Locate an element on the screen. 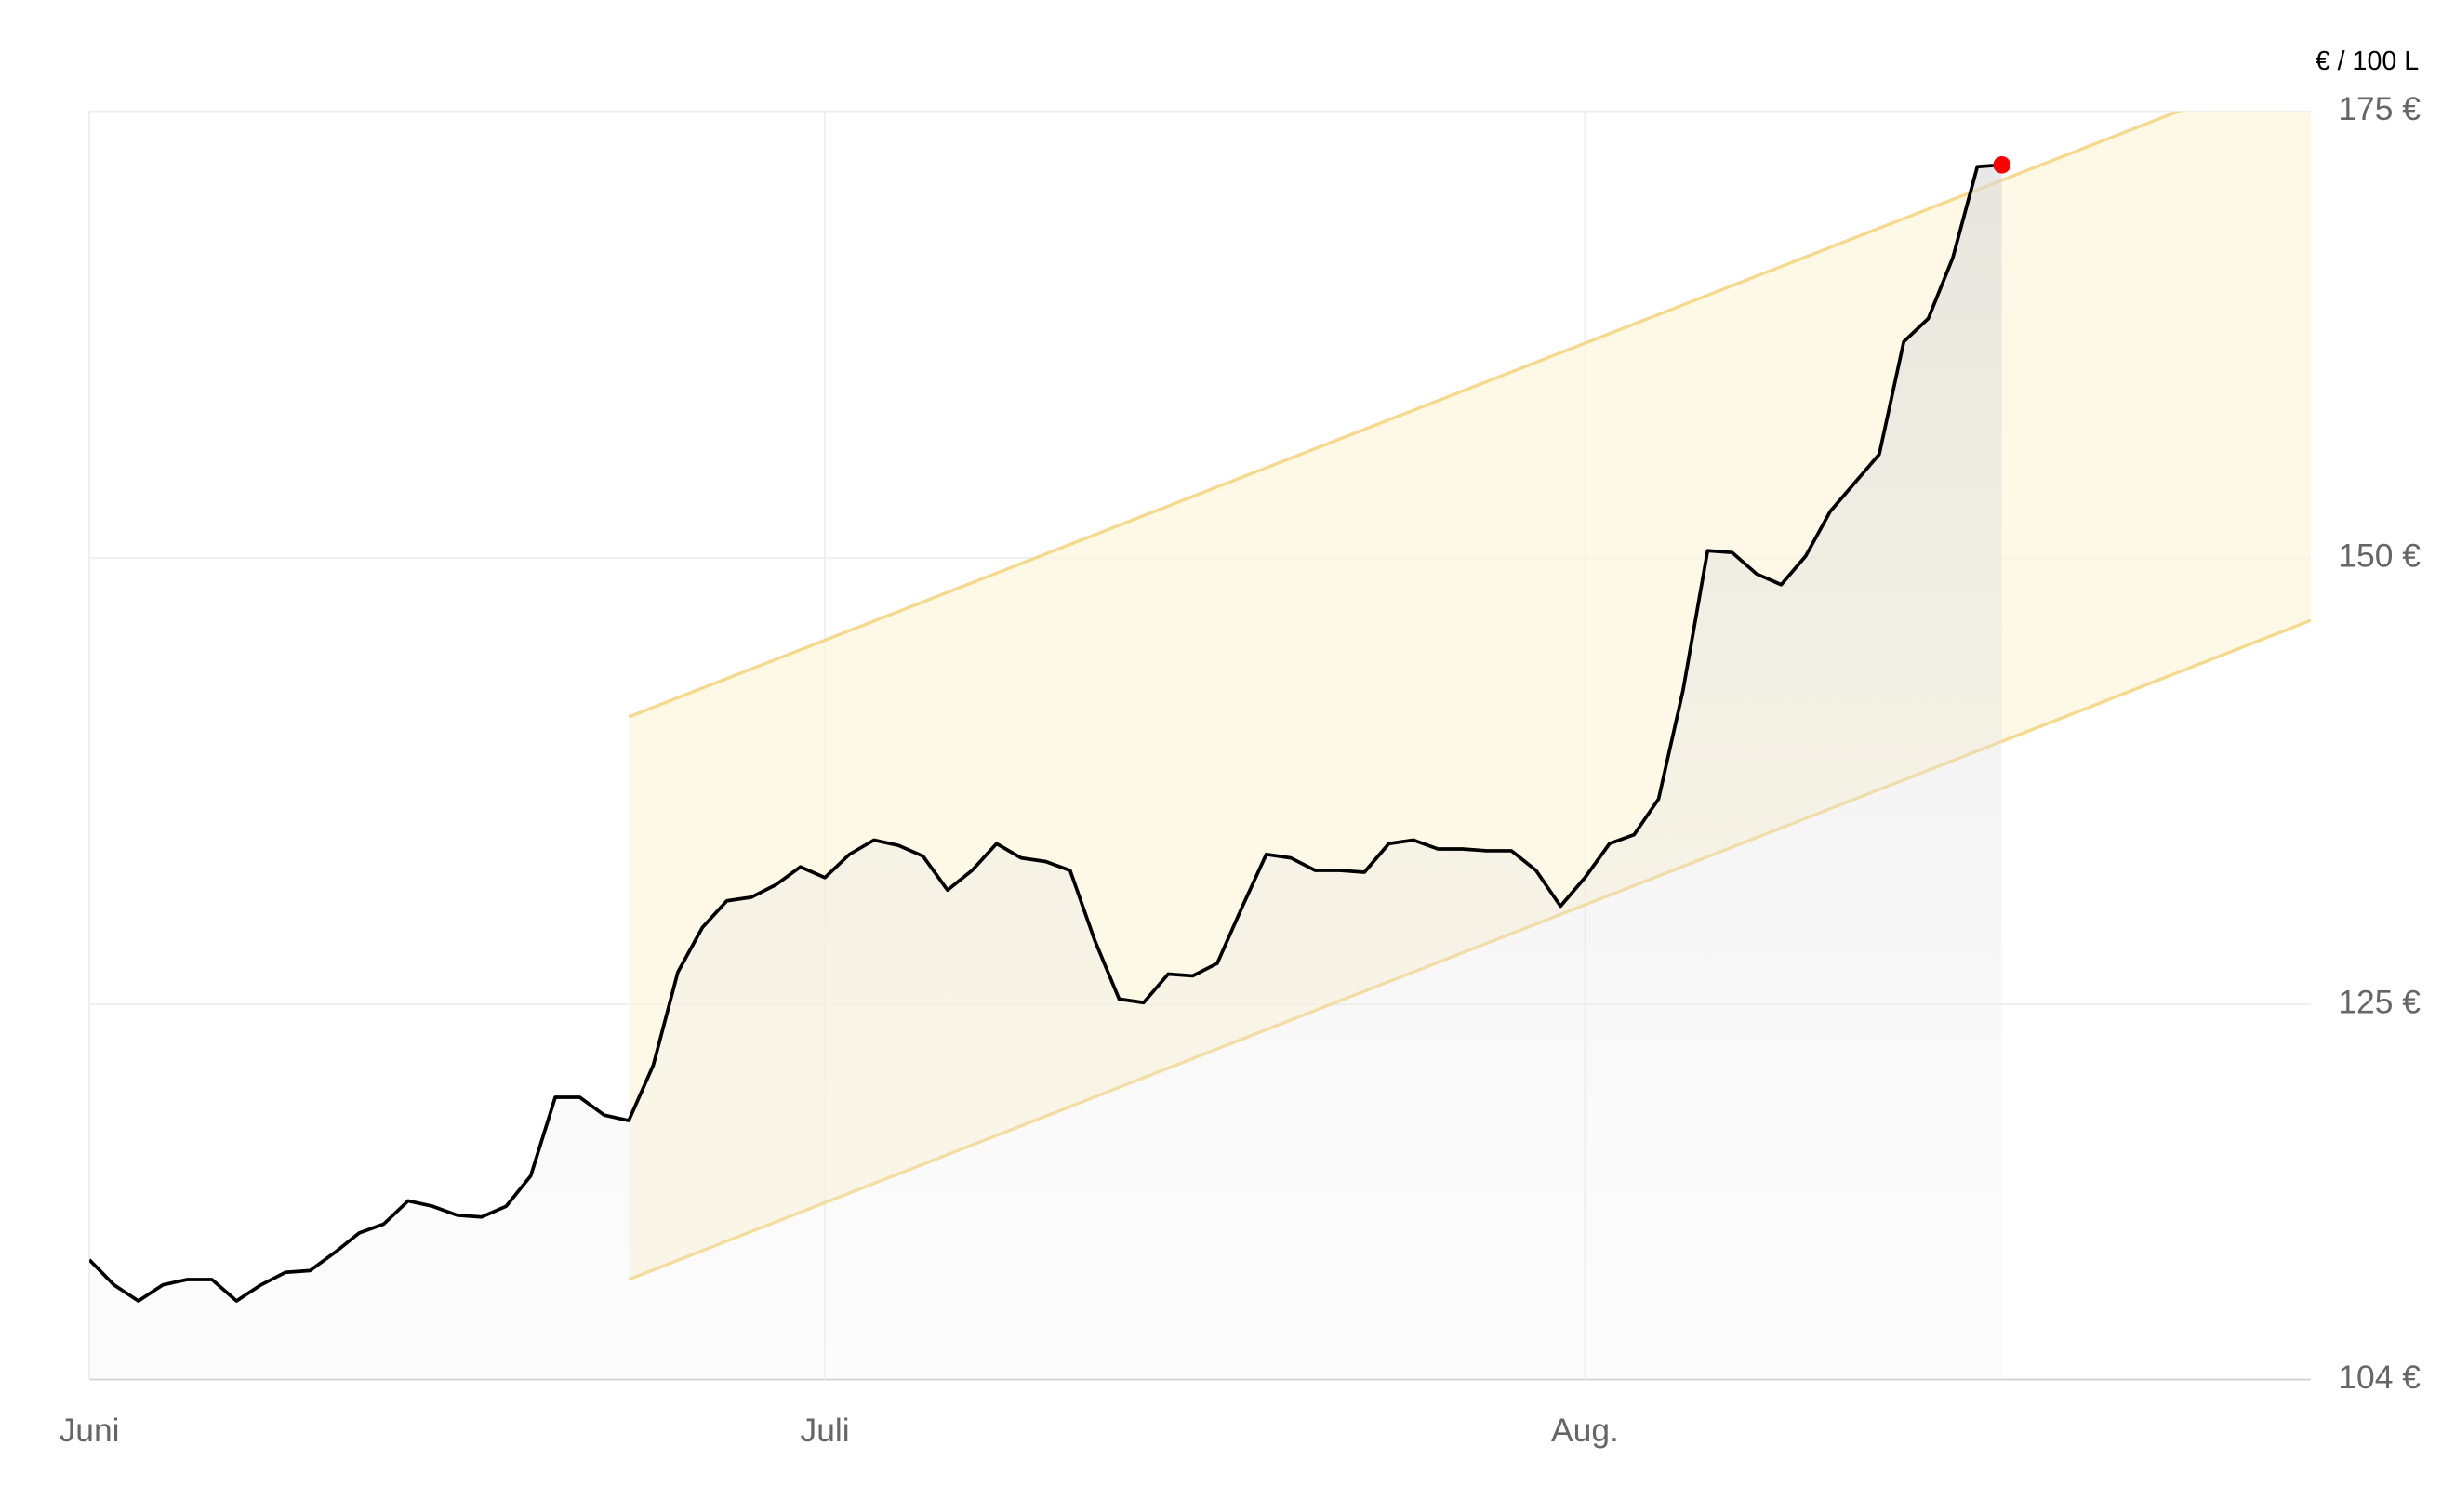 This screenshot has width=2455, height=1512. last-point is located at coordinates (2001, 165).